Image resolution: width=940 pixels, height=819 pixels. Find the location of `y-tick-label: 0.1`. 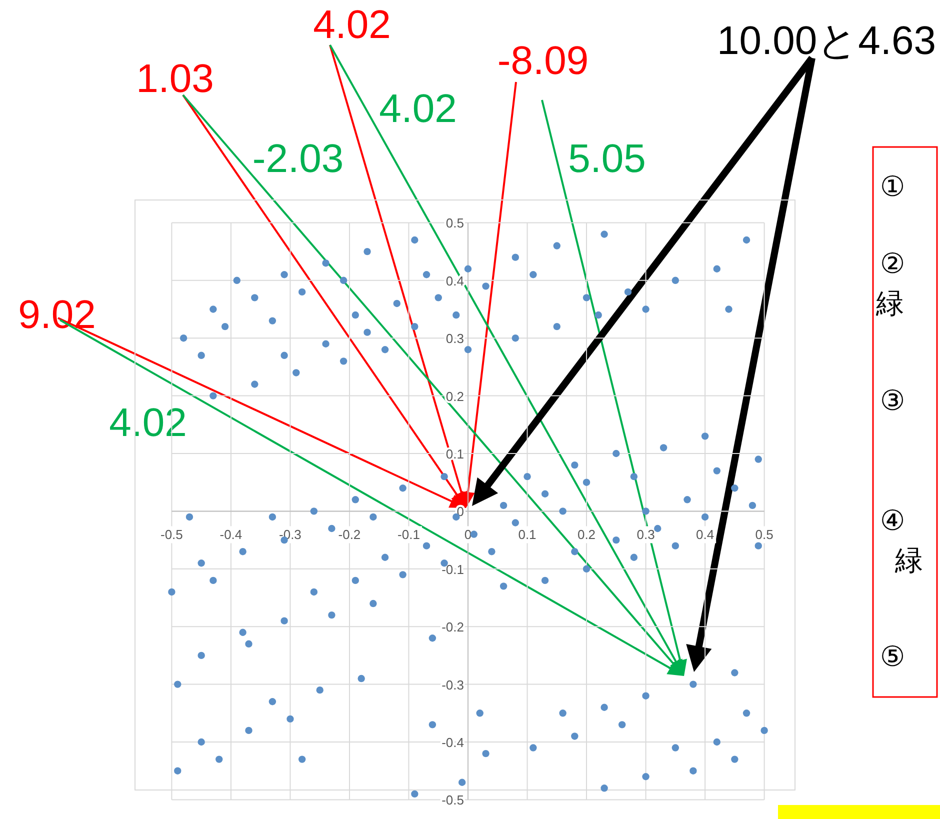

y-tick-label: 0.1 is located at coordinates (455, 454).